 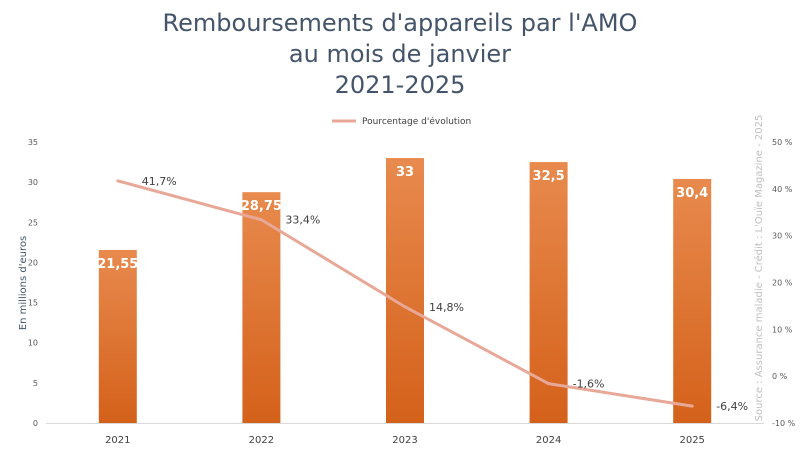 I want to click on y-tick-label: 10, so click(x=33, y=343).